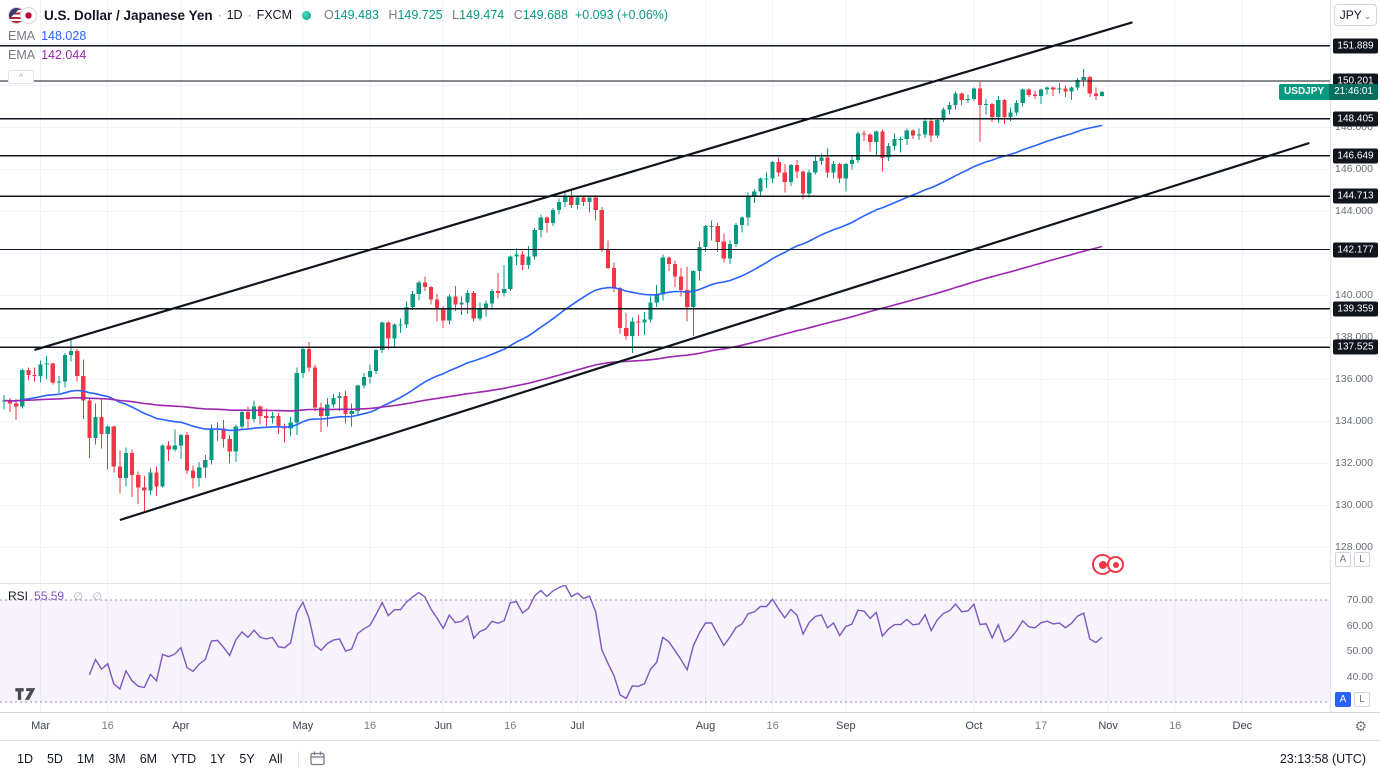  What do you see at coordinates (338, 55) in the screenshot?
I see `indicator-ema-slow: EMA 142.044` at bounding box center [338, 55].